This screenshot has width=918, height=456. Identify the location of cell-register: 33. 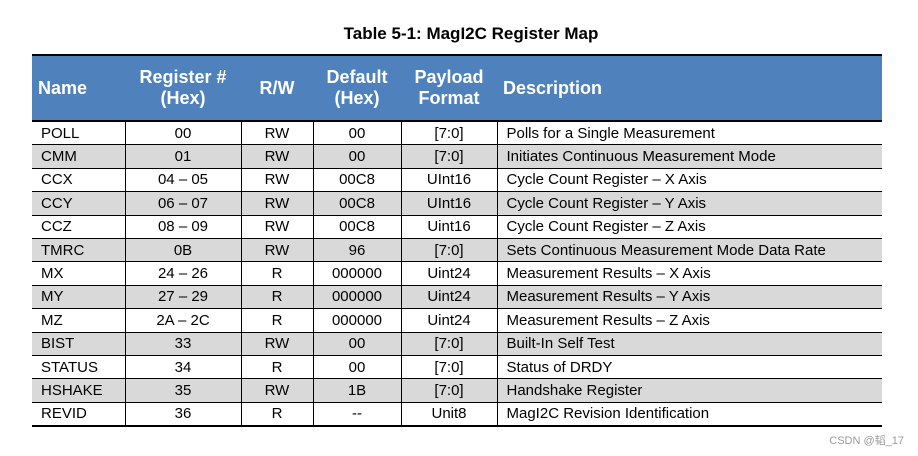
(182, 344).